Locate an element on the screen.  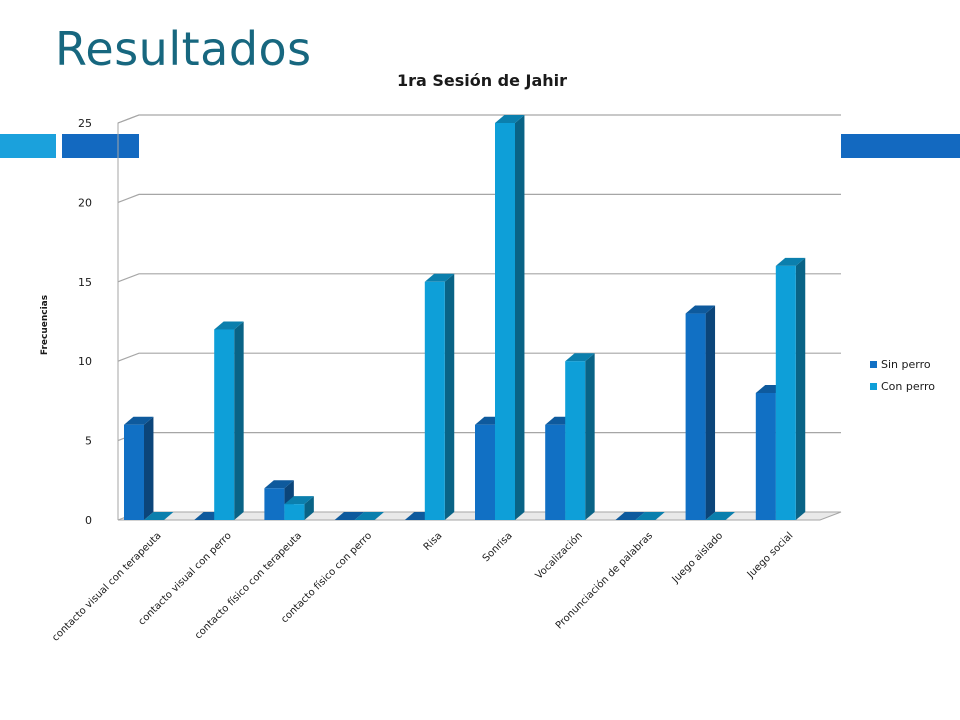
chart-title: 1ra Sesión de Jahir is located at coordinates (482, 80).